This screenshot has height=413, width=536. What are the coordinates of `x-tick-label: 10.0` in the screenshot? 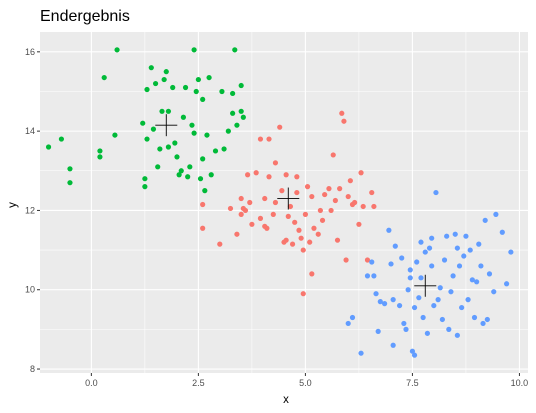 It's located at (520, 383).